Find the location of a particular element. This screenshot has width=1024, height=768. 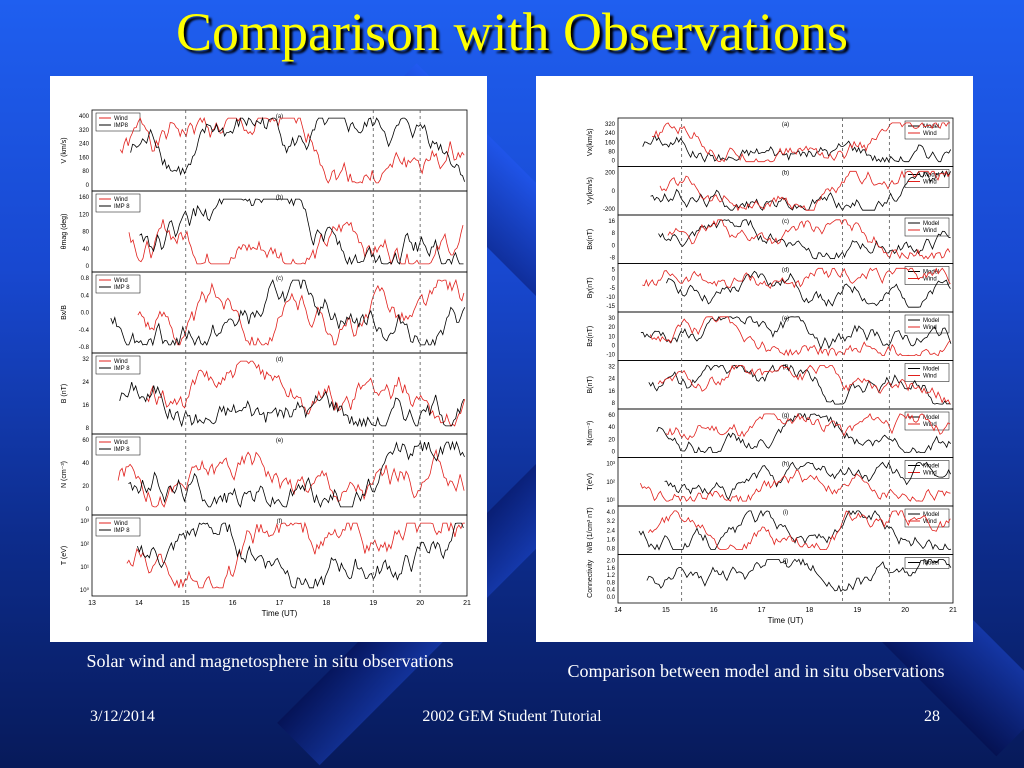

y-tick-label: 10² is located at coordinates (84, 545).